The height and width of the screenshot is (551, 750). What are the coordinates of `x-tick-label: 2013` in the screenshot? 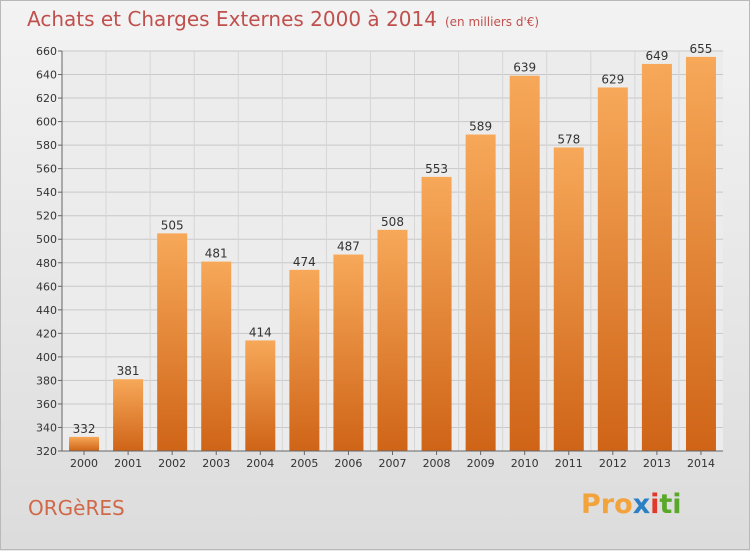 It's located at (657, 463).